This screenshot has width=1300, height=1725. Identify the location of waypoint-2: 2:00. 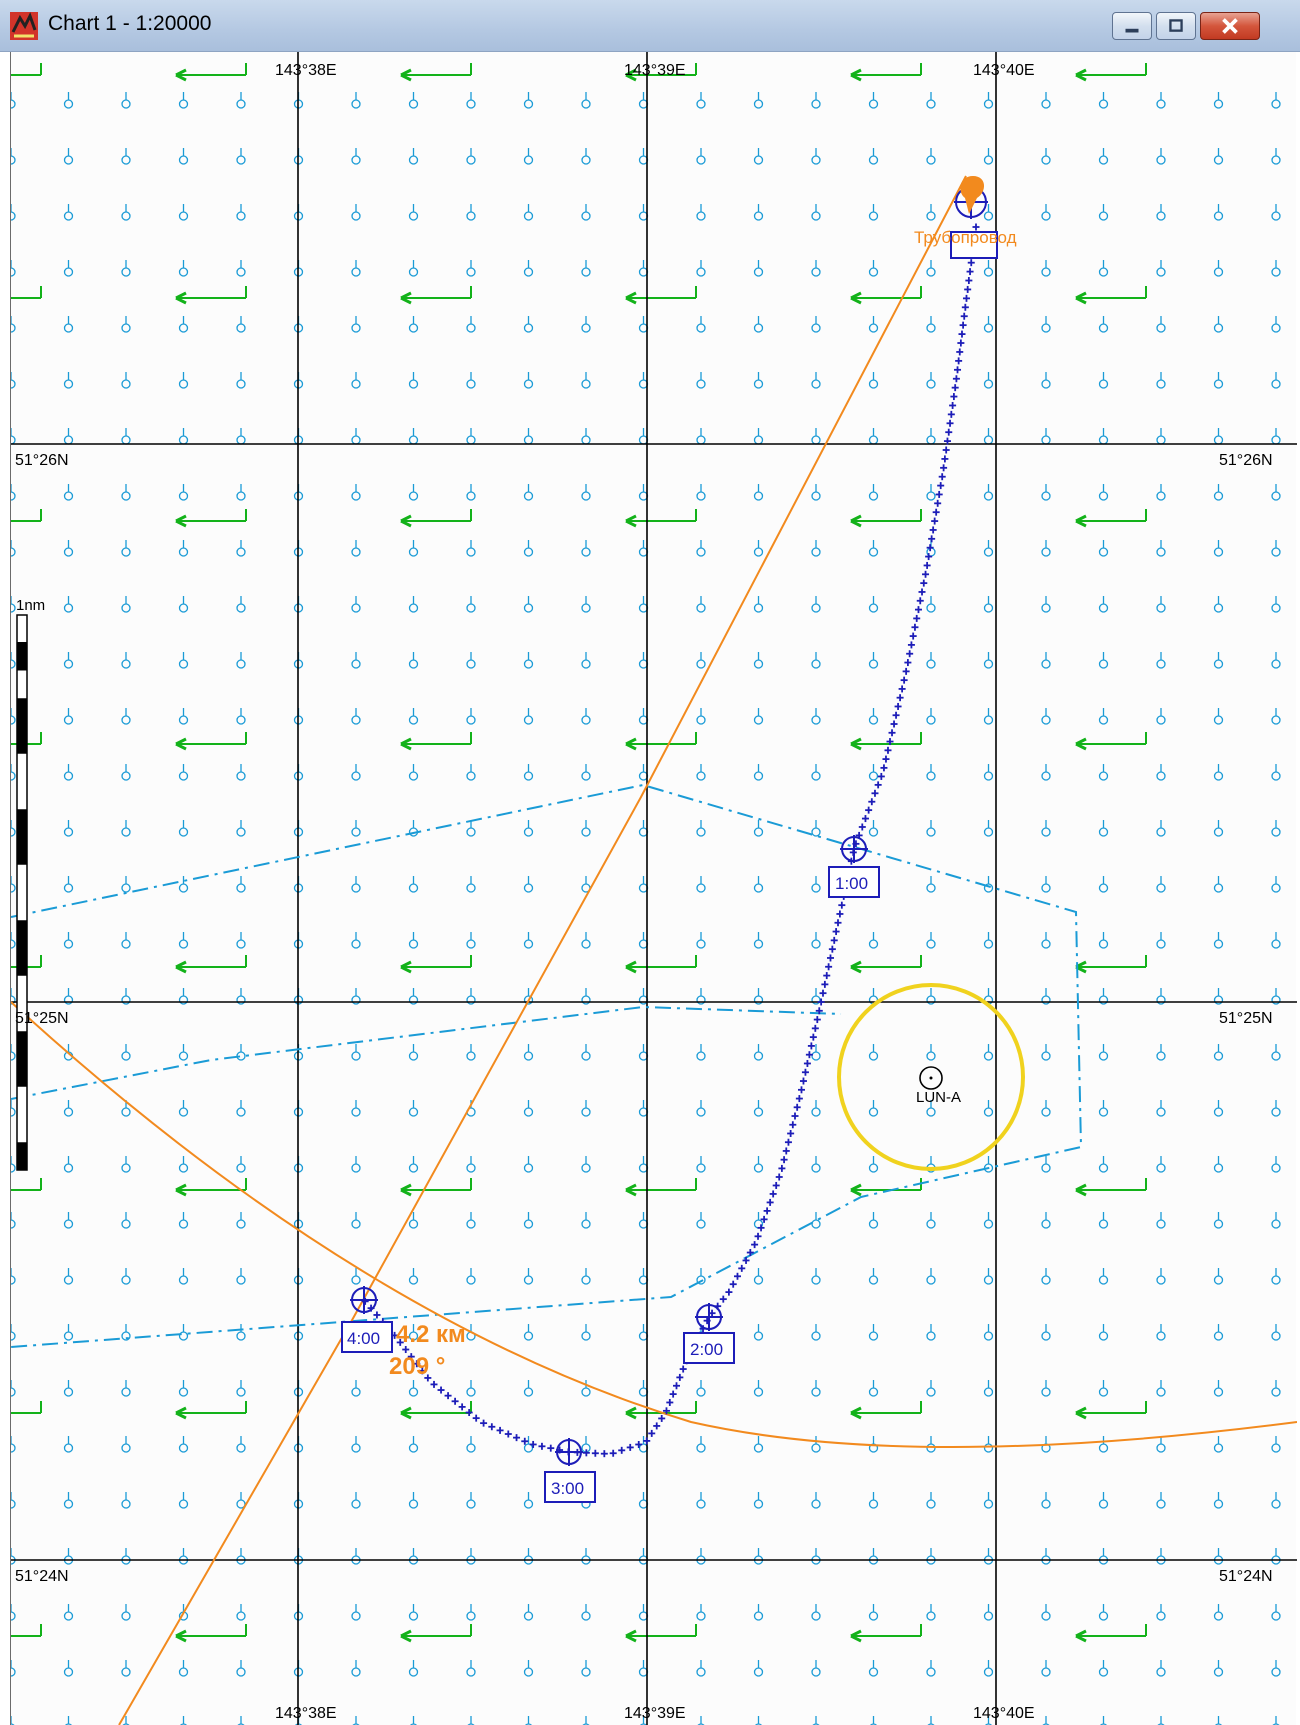
(709, 1333).